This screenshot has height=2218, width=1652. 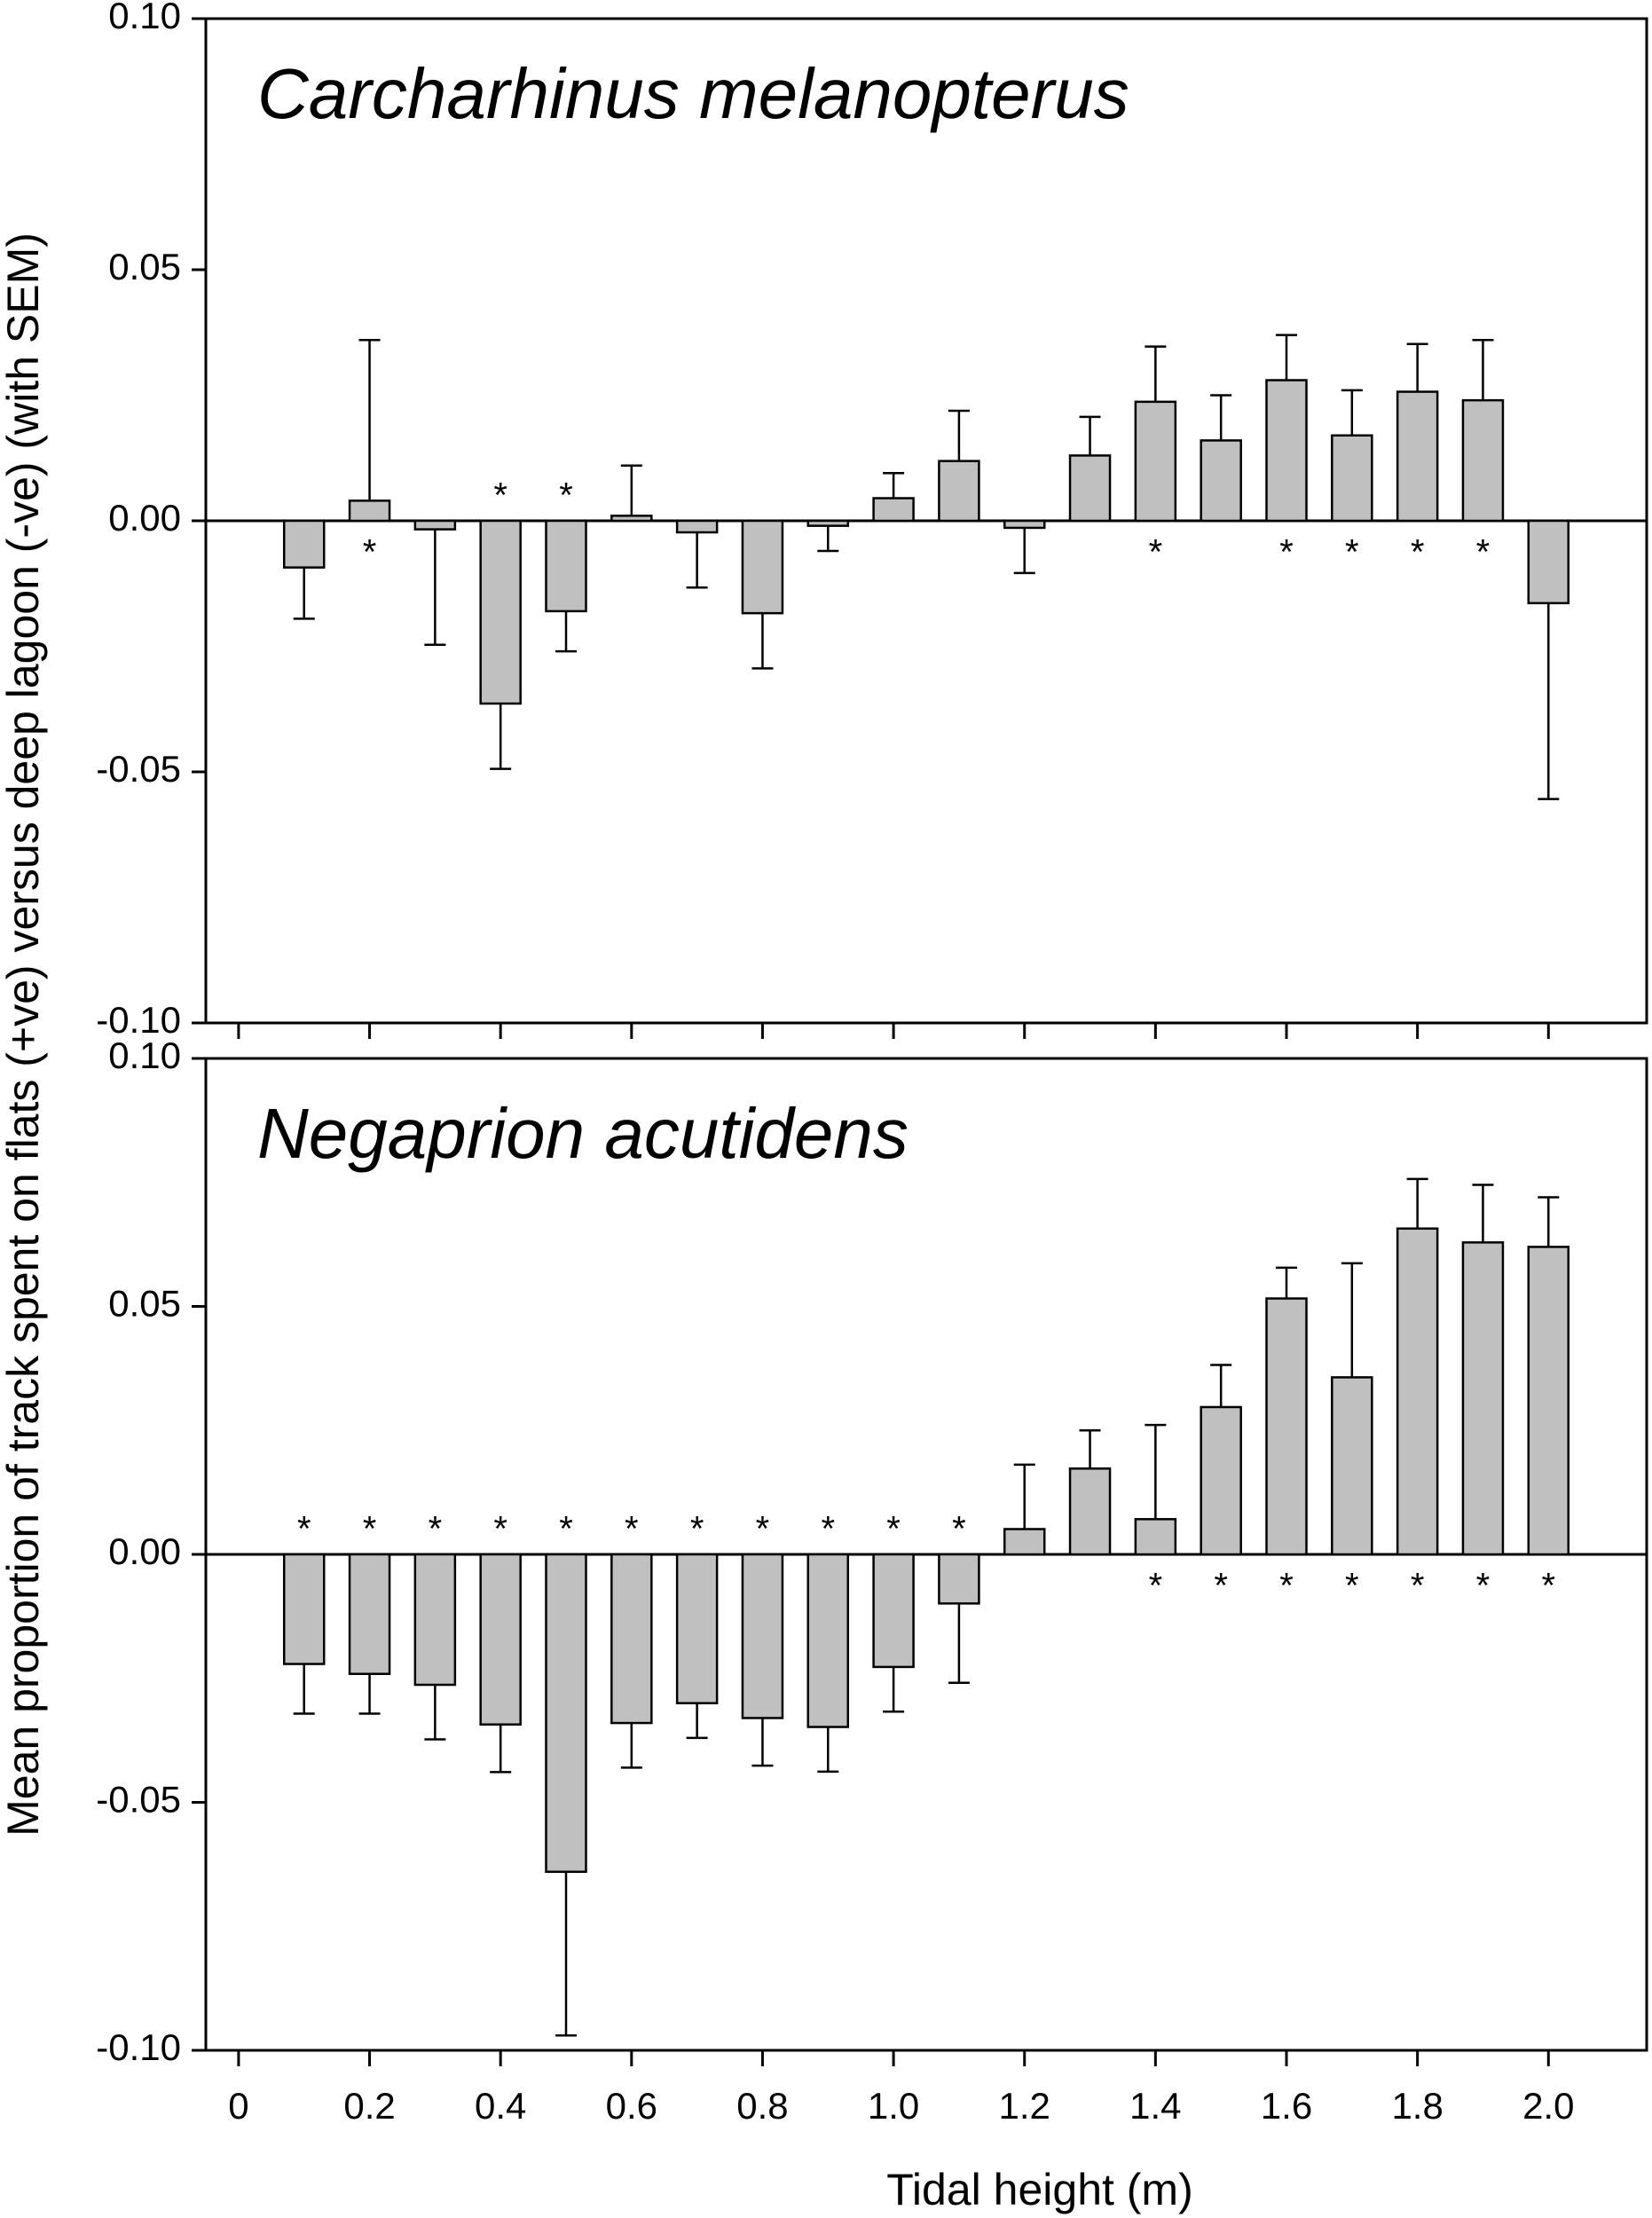 What do you see at coordinates (762, 2106) in the screenshot?
I see `x-tick-label: 0.8` at bounding box center [762, 2106].